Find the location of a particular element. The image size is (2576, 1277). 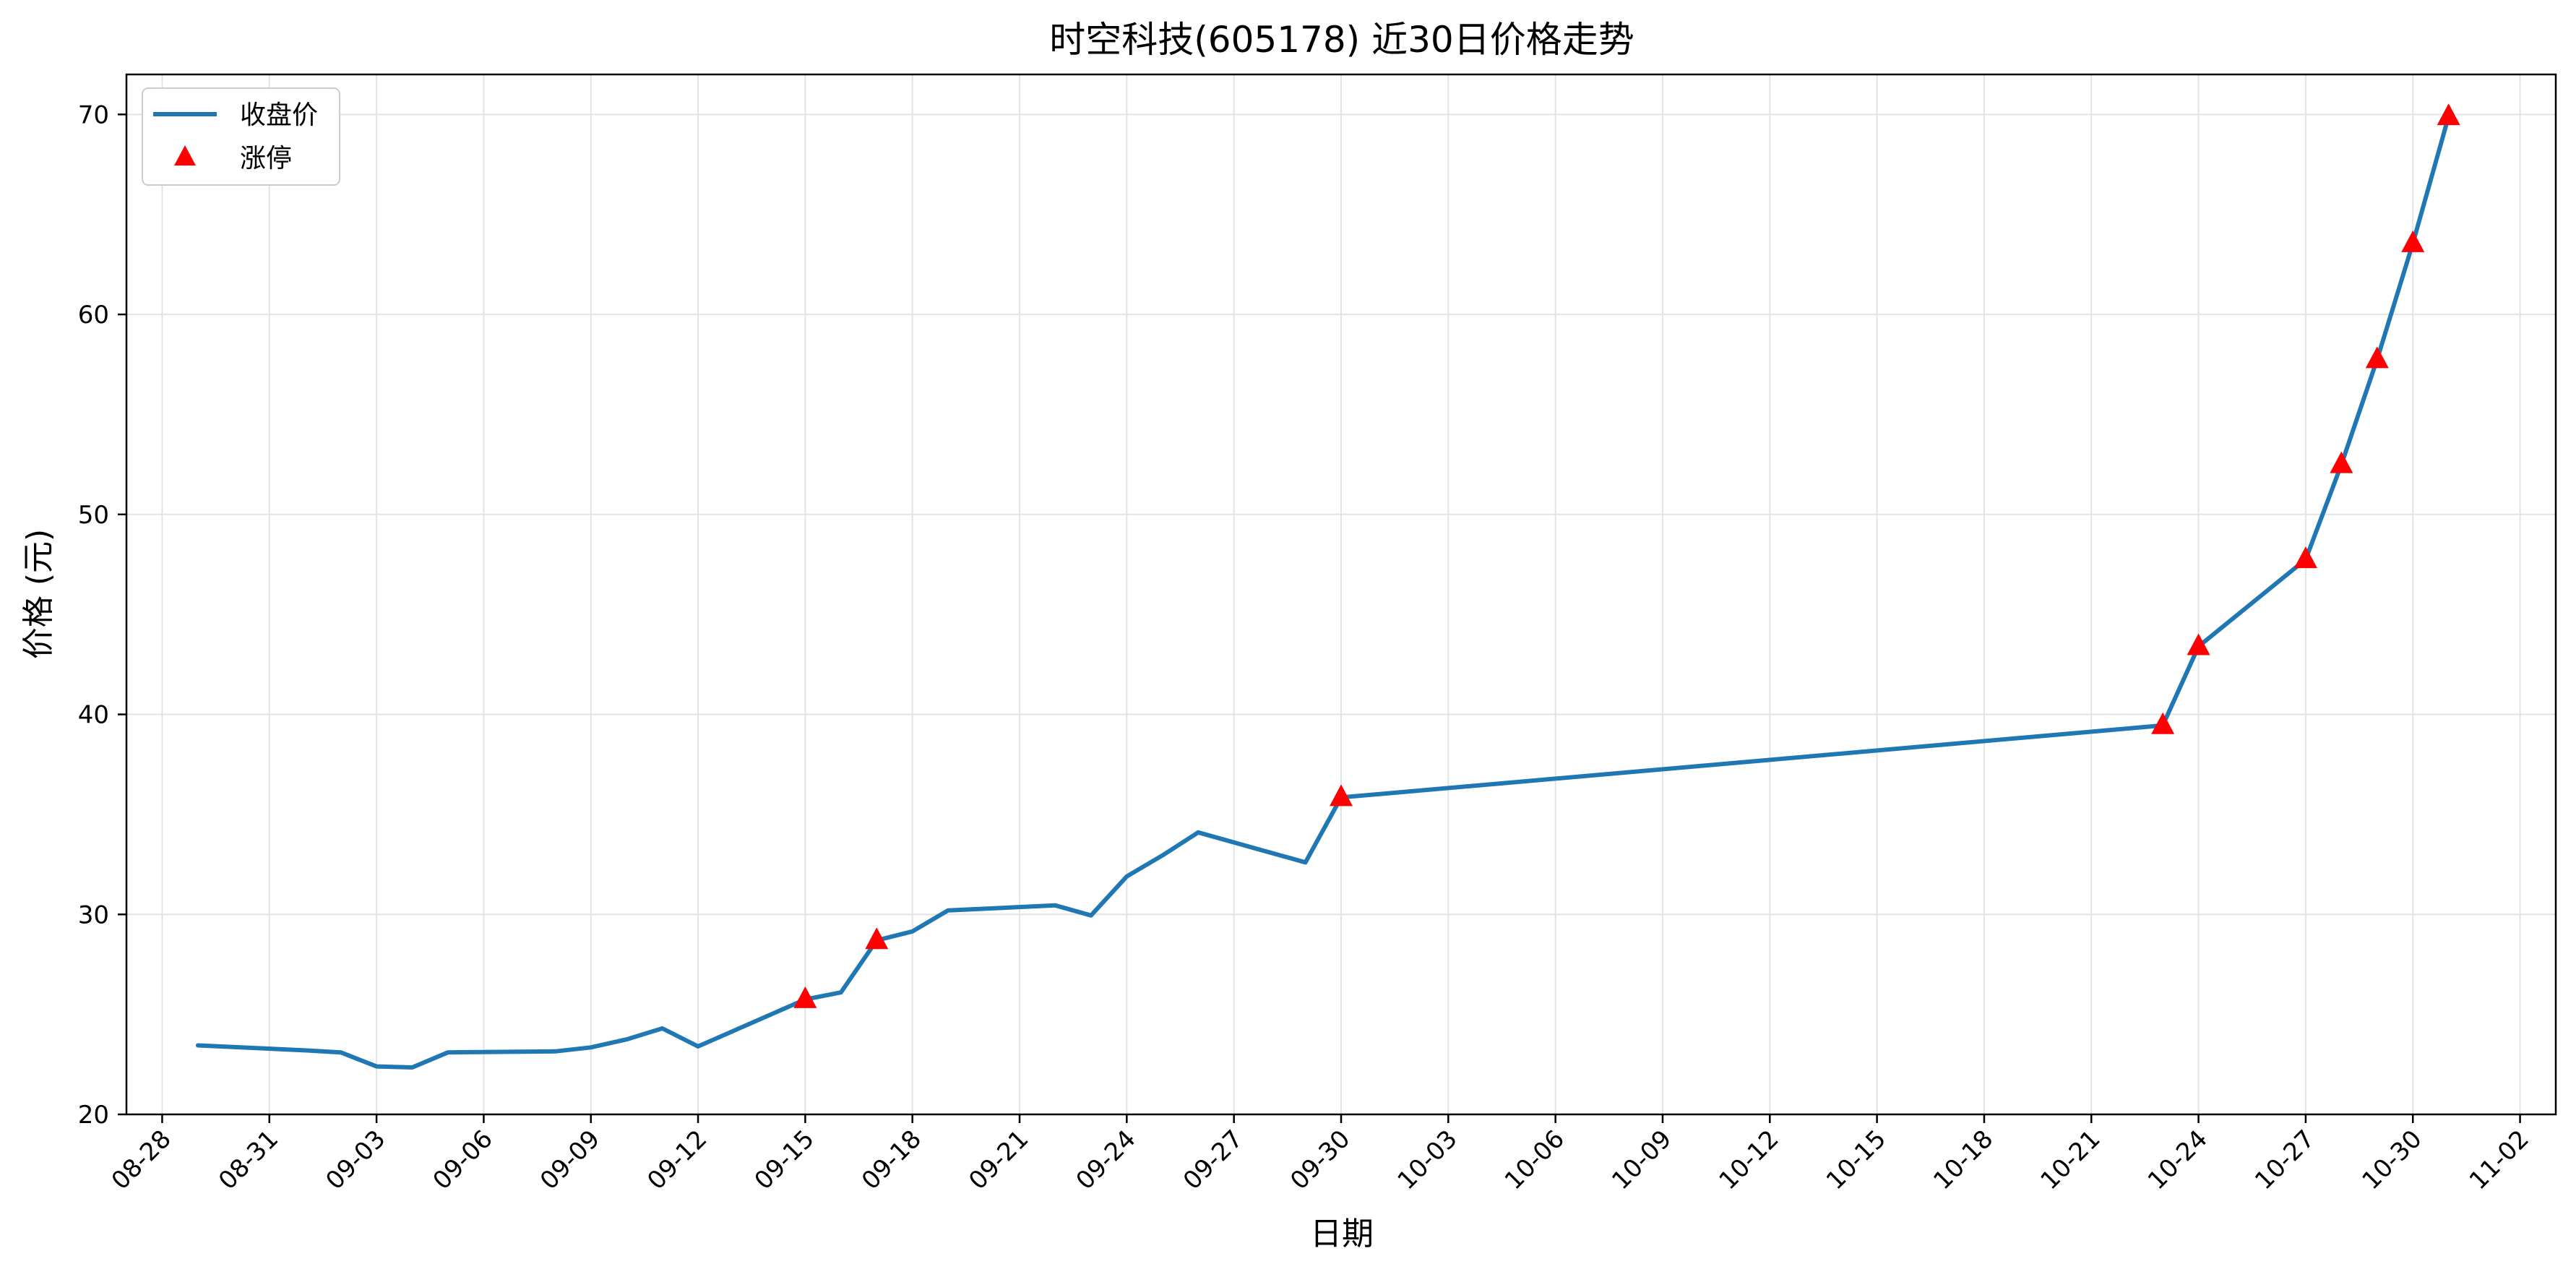

x-tick-label: 09-21 is located at coordinates (998, 1160).